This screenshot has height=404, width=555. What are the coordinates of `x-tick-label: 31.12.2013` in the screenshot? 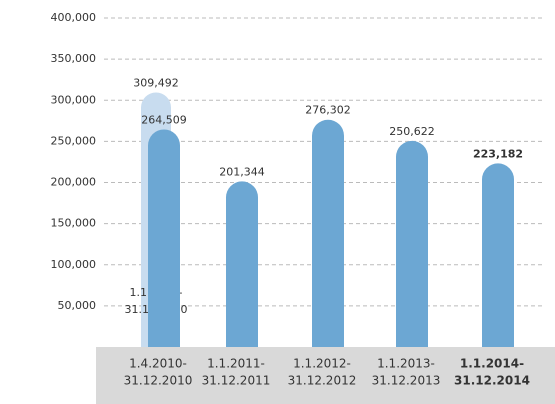 It's located at (406, 381).